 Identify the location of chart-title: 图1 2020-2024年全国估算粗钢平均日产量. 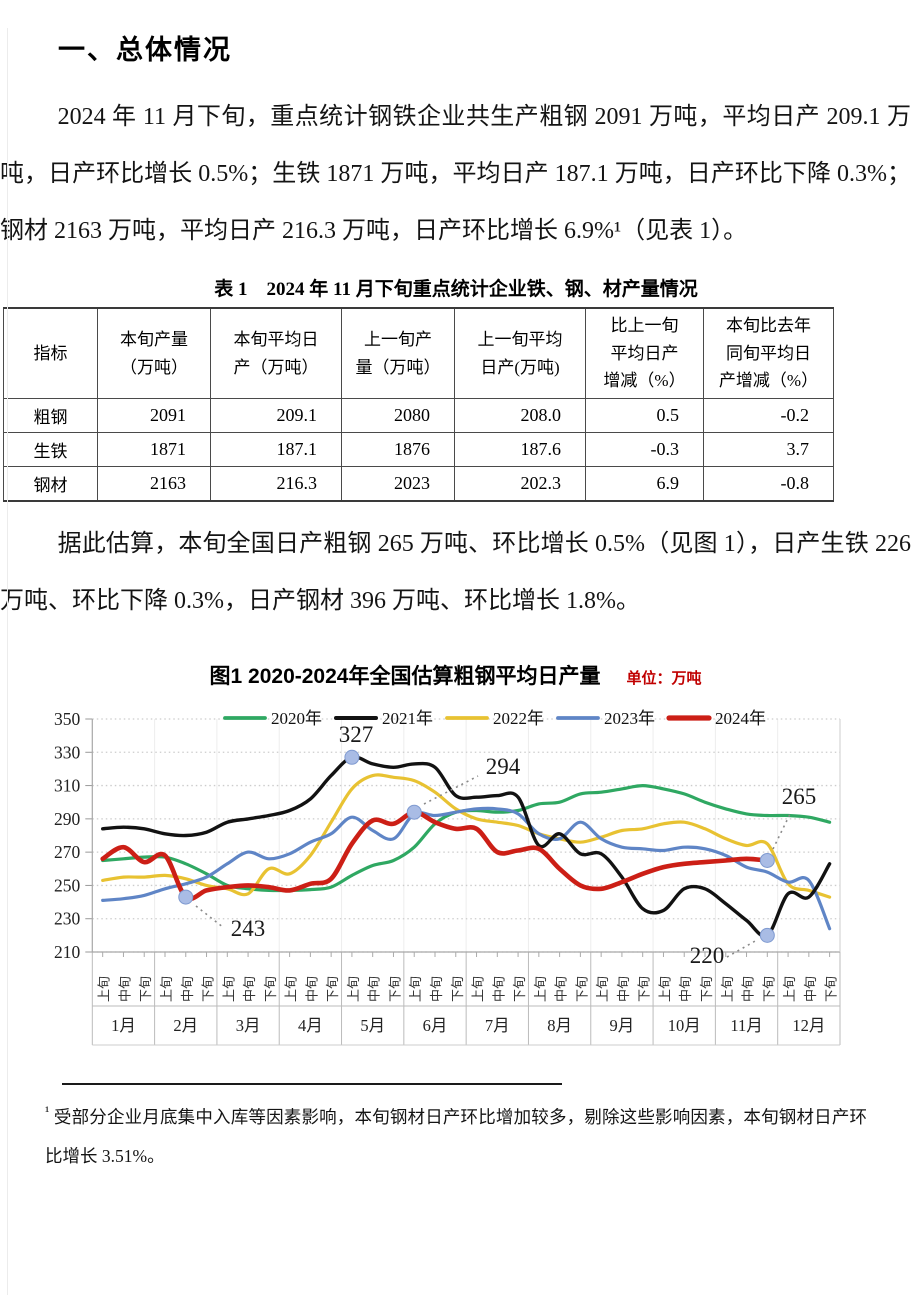
(405, 676).